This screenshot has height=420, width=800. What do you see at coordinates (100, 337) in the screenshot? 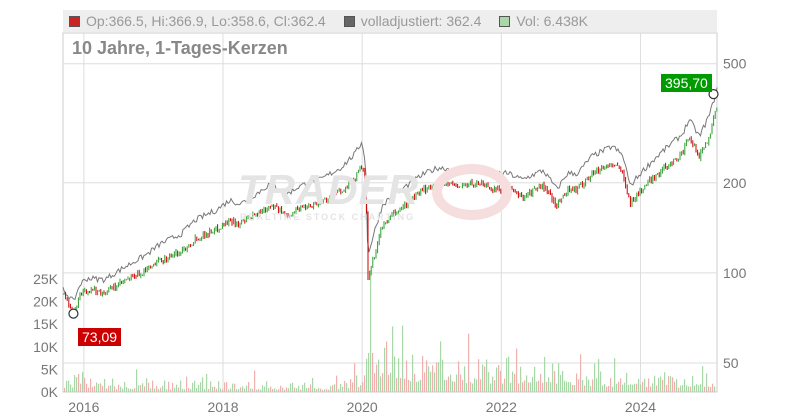
I see `low-price-badge: 73,09` at bounding box center [100, 337].